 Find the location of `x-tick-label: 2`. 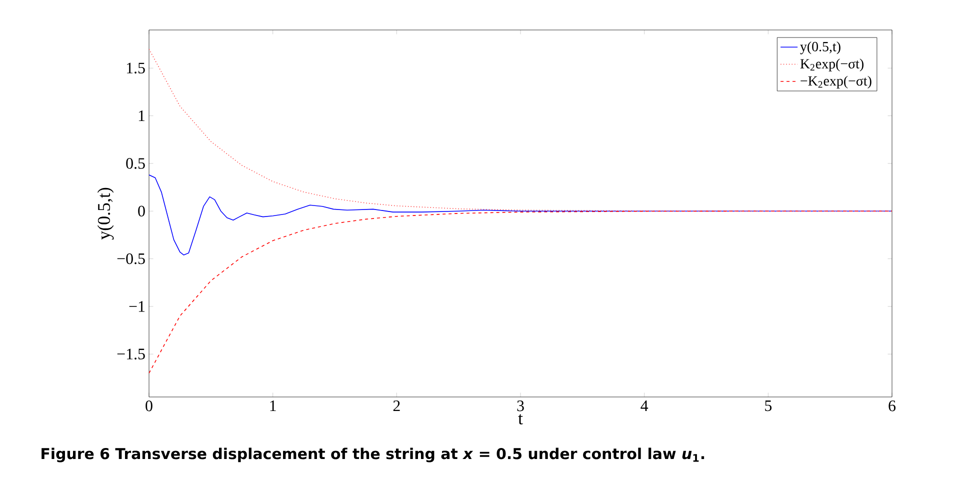

x-tick-label: 2 is located at coordinates (396, 406).